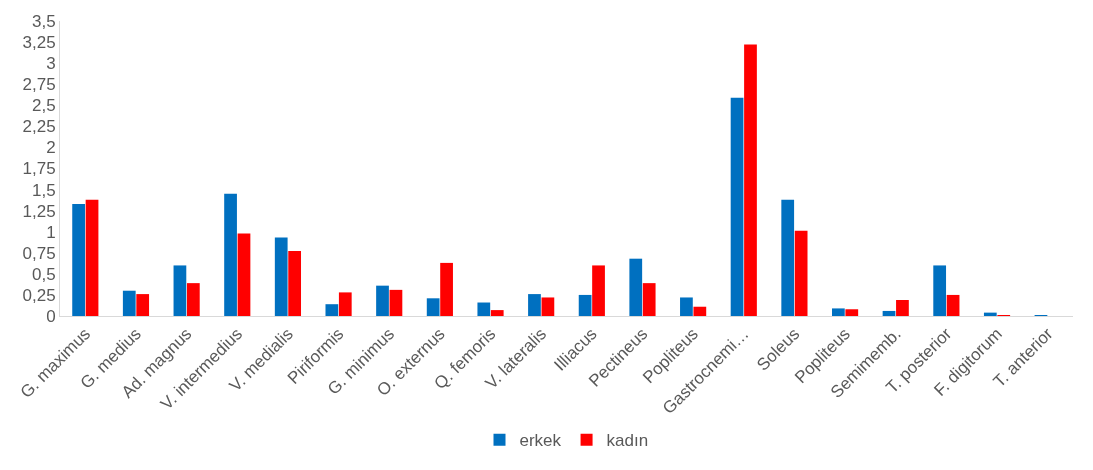 This screenshot has width=1093, height=470. What do you see at coordinates (43, 21) in the screenshot?
I see `y-tick-label: 3,5` at bounding box center [43, 21].